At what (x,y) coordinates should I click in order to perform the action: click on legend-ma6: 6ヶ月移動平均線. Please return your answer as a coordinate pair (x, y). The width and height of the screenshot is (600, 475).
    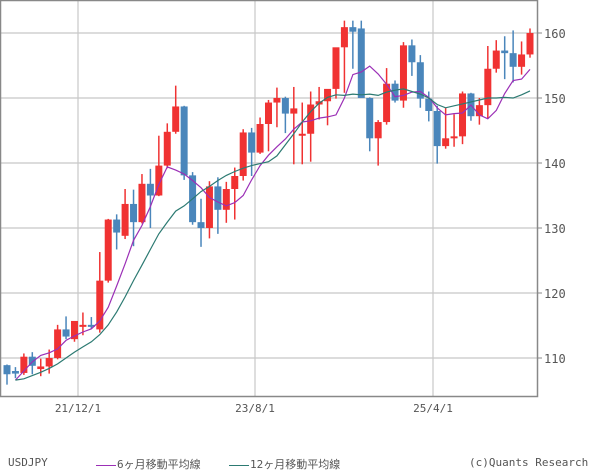
    Looking at the image, I should click on (148, 464).